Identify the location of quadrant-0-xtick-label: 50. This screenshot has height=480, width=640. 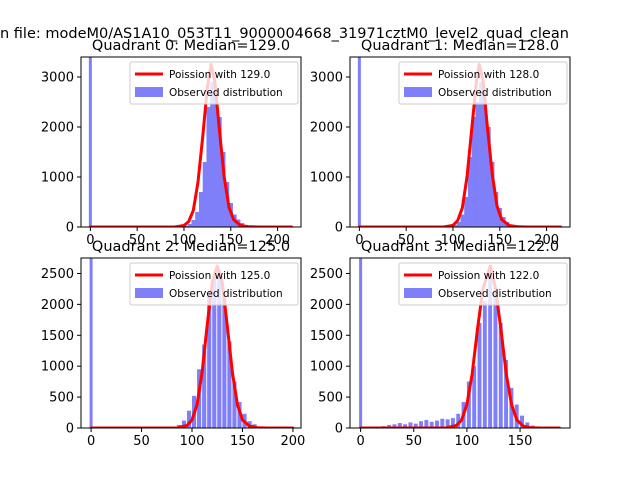
(137, 240).